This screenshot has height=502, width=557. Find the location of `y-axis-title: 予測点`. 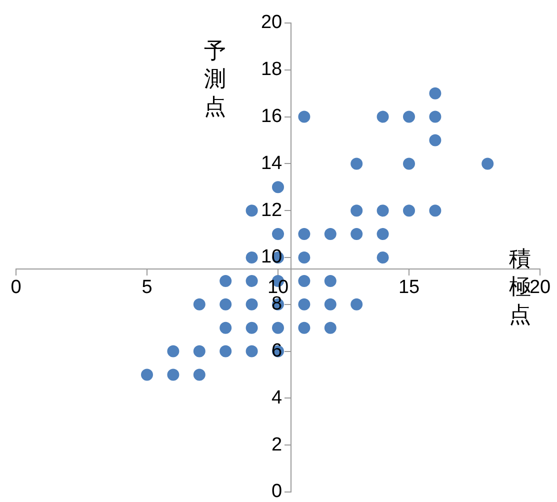

y-axis-title: 予測点 is located at coordinates (215, 80).